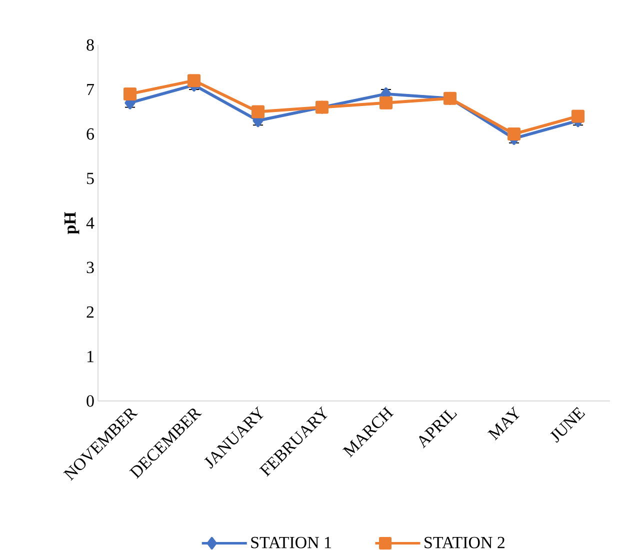 The height and width of the screenshot is (550, 627). I want to click on y-tick-label: 3, so click(90, 268).